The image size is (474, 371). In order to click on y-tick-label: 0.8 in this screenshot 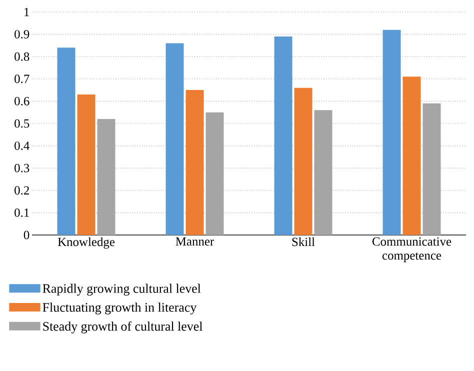, I will do `click(22, 56)`.